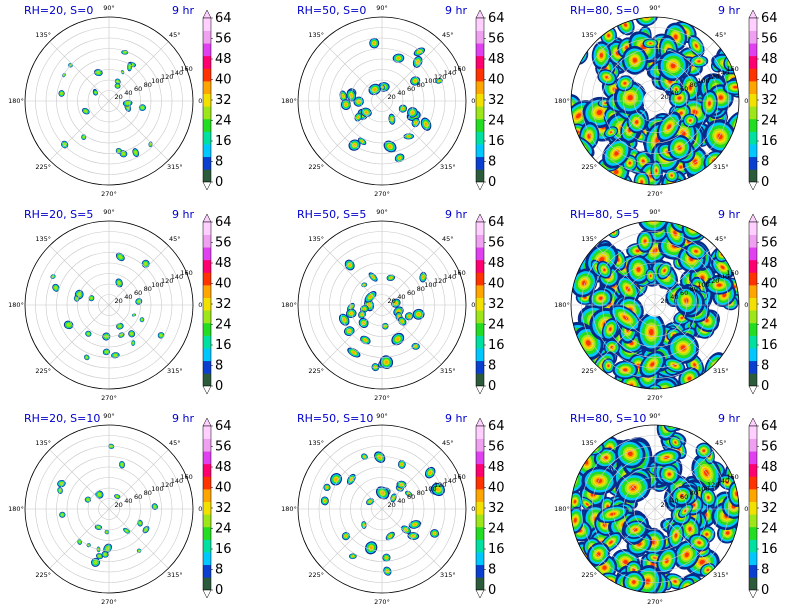 The image size is (785, 612). Describe the element at coordinates (223, 345) in the screenshot. I see `colorbar-tick-label: 16` at that location.